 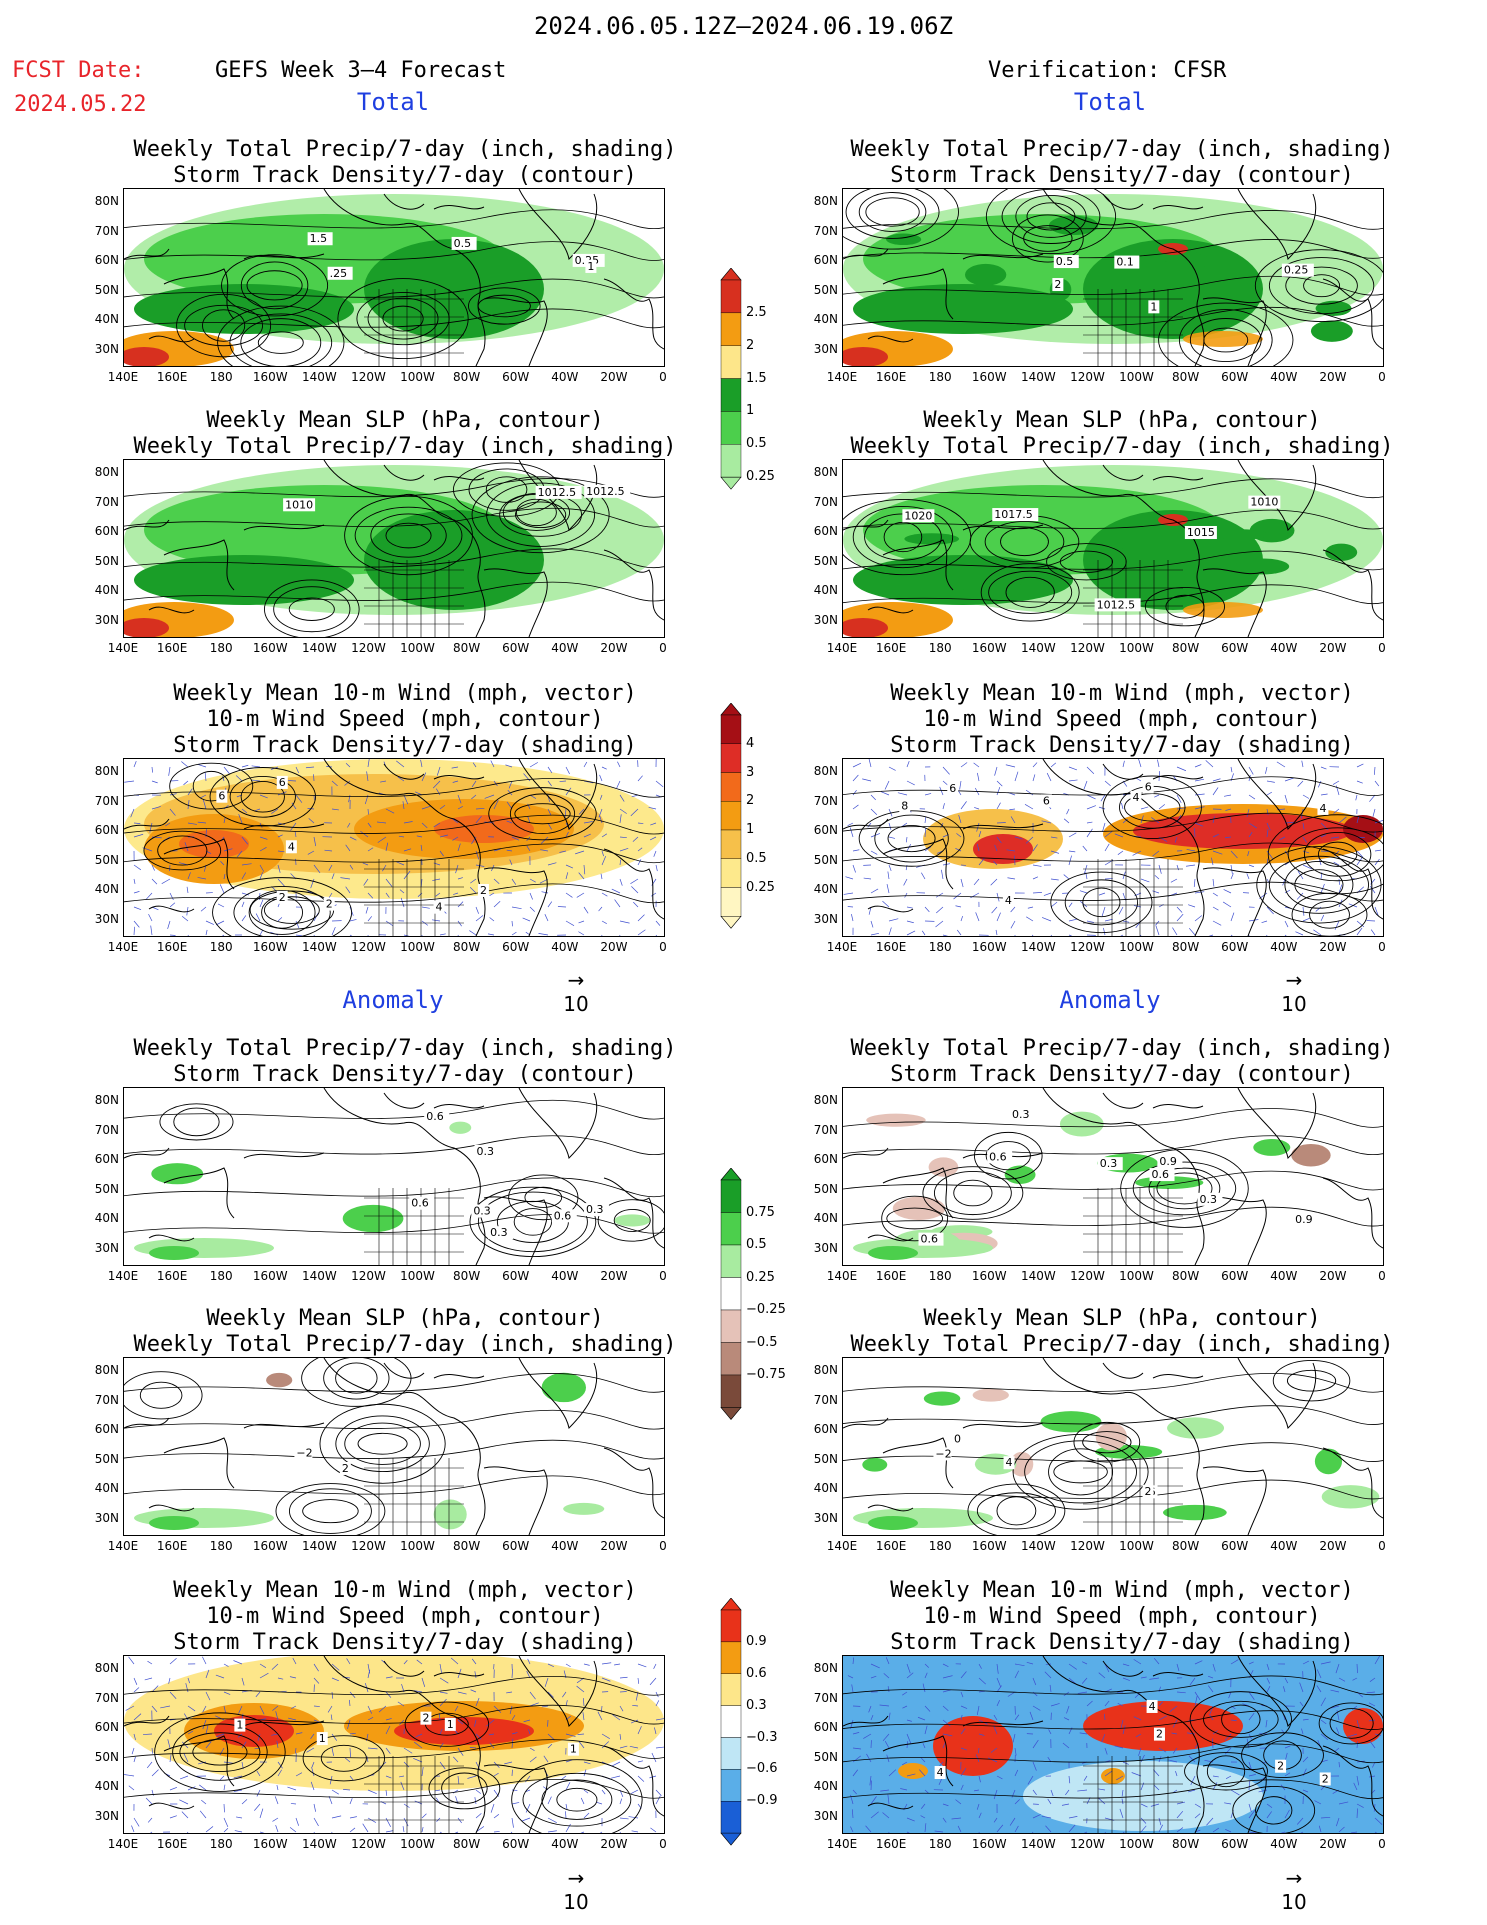 I want to click on contour-label: 0.5, so click(x=1065, y=261).